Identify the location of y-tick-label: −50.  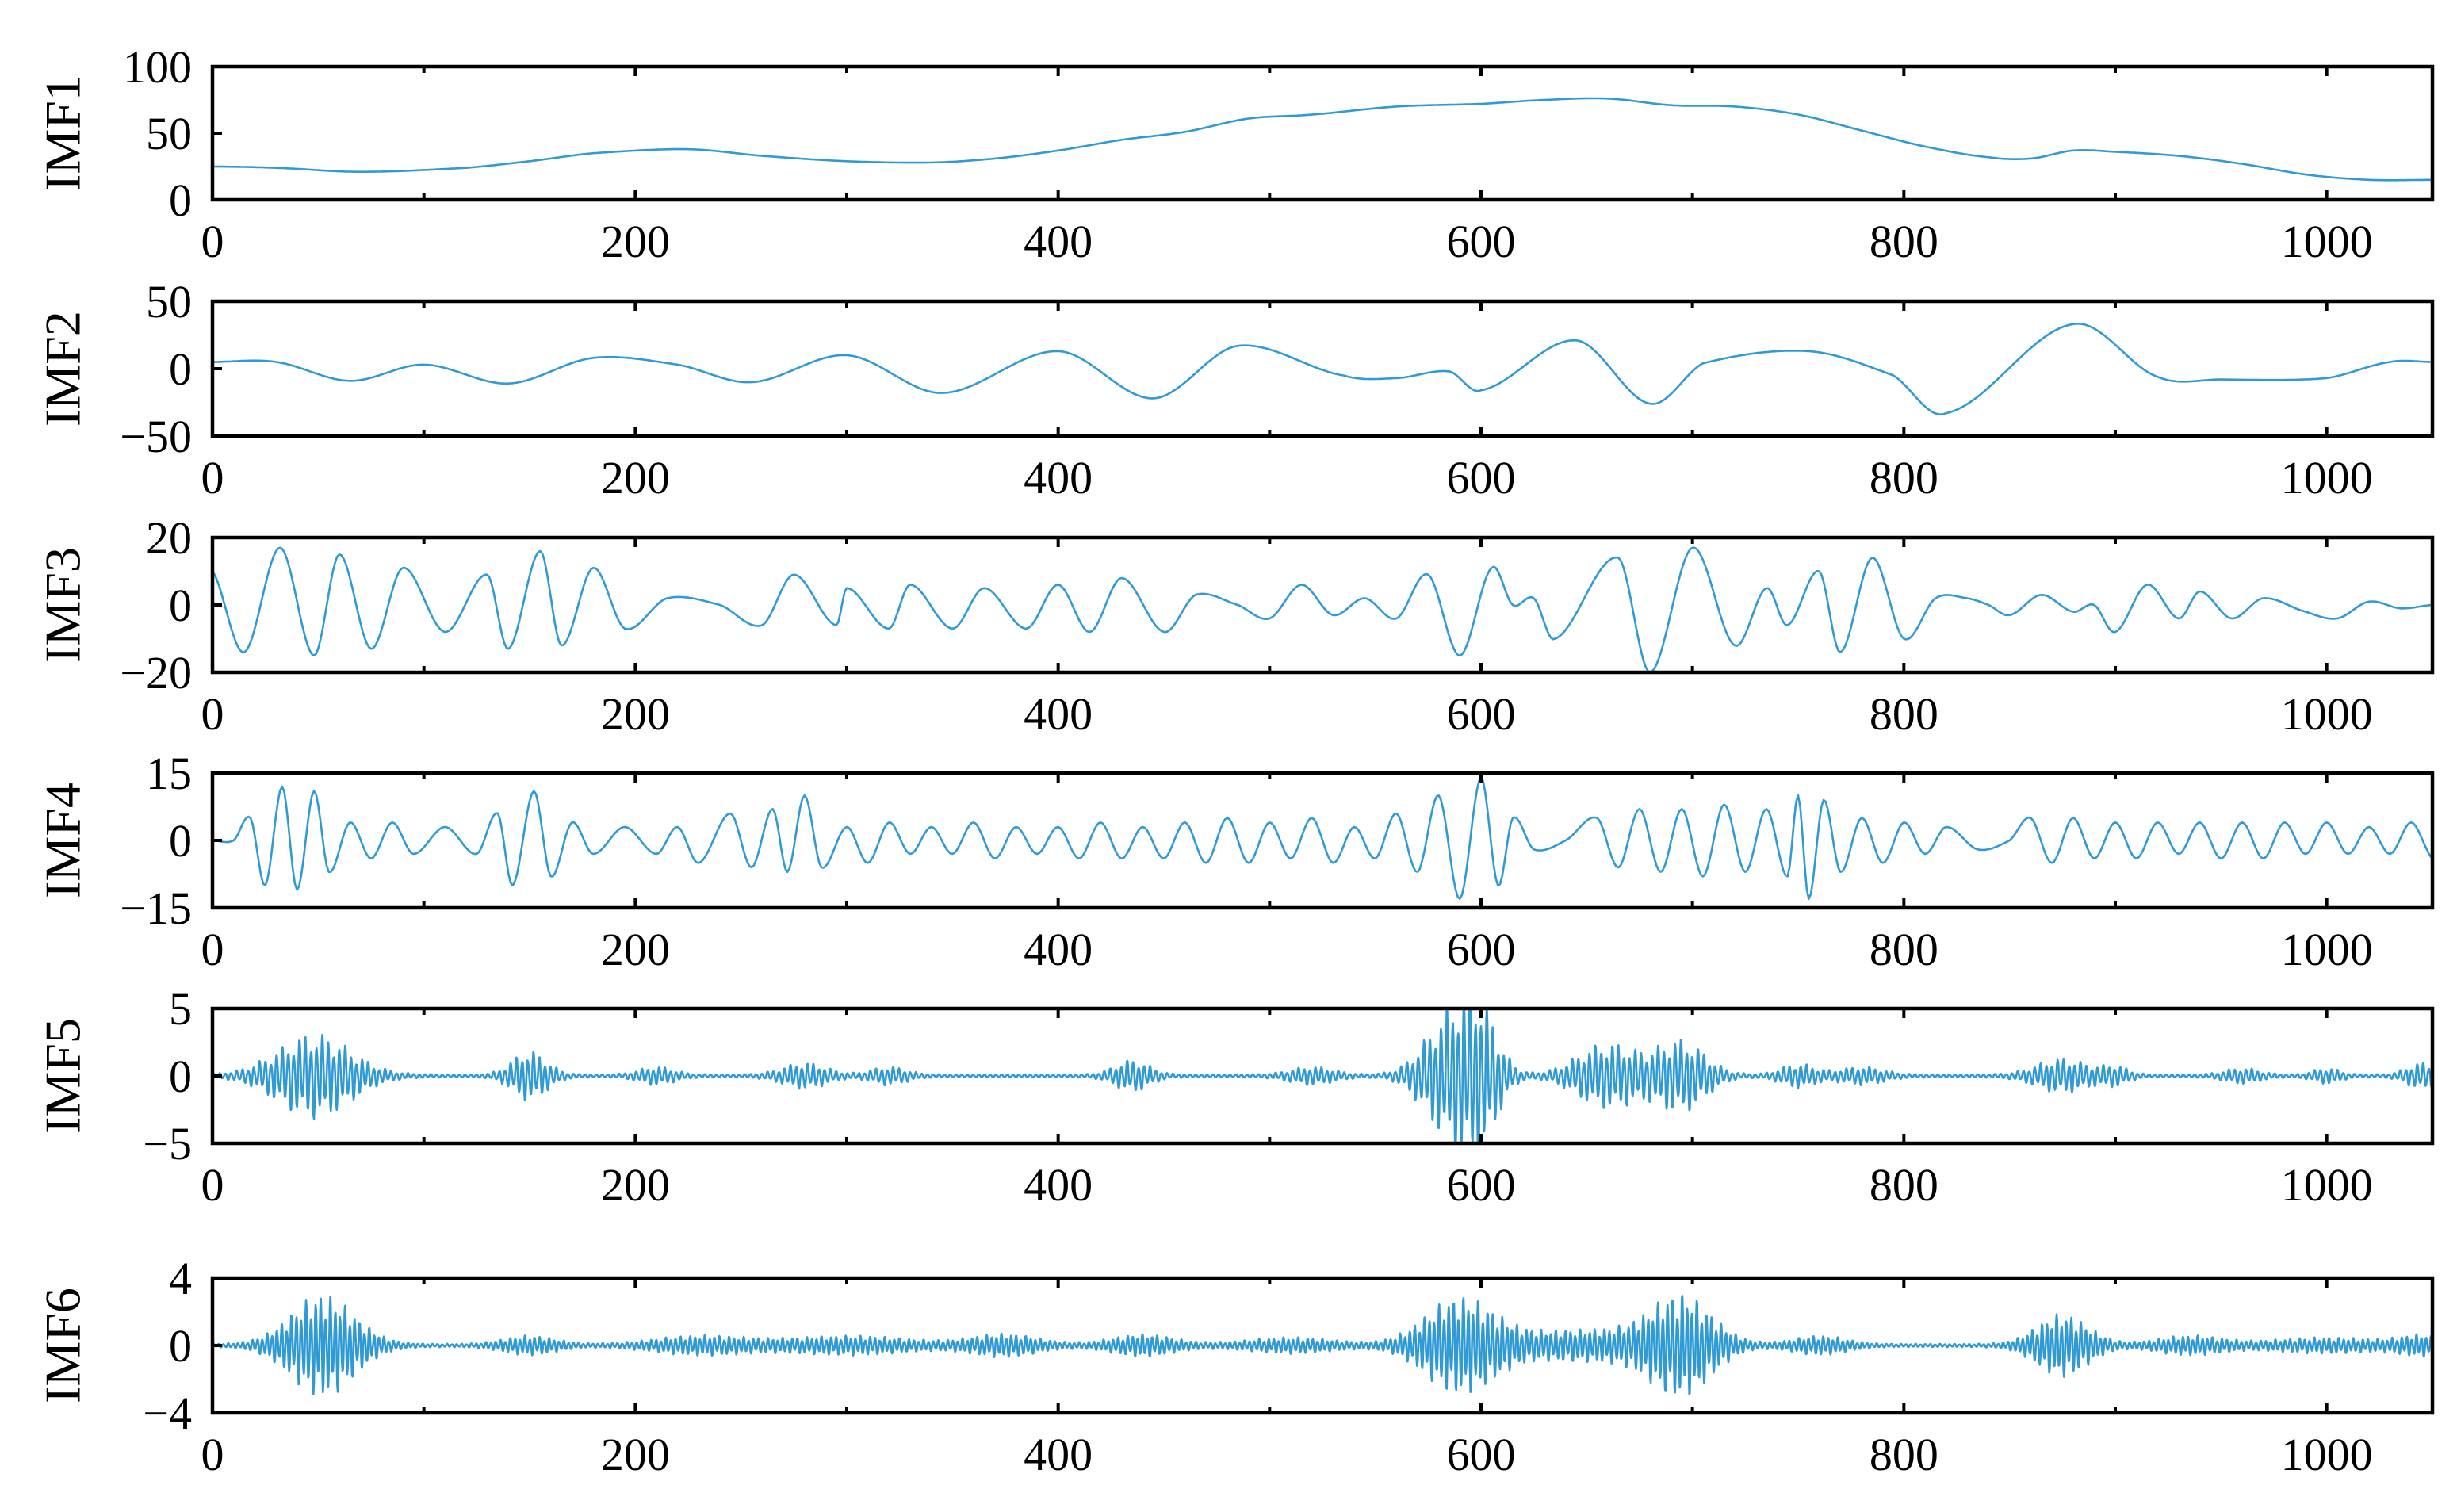
(156, 436).